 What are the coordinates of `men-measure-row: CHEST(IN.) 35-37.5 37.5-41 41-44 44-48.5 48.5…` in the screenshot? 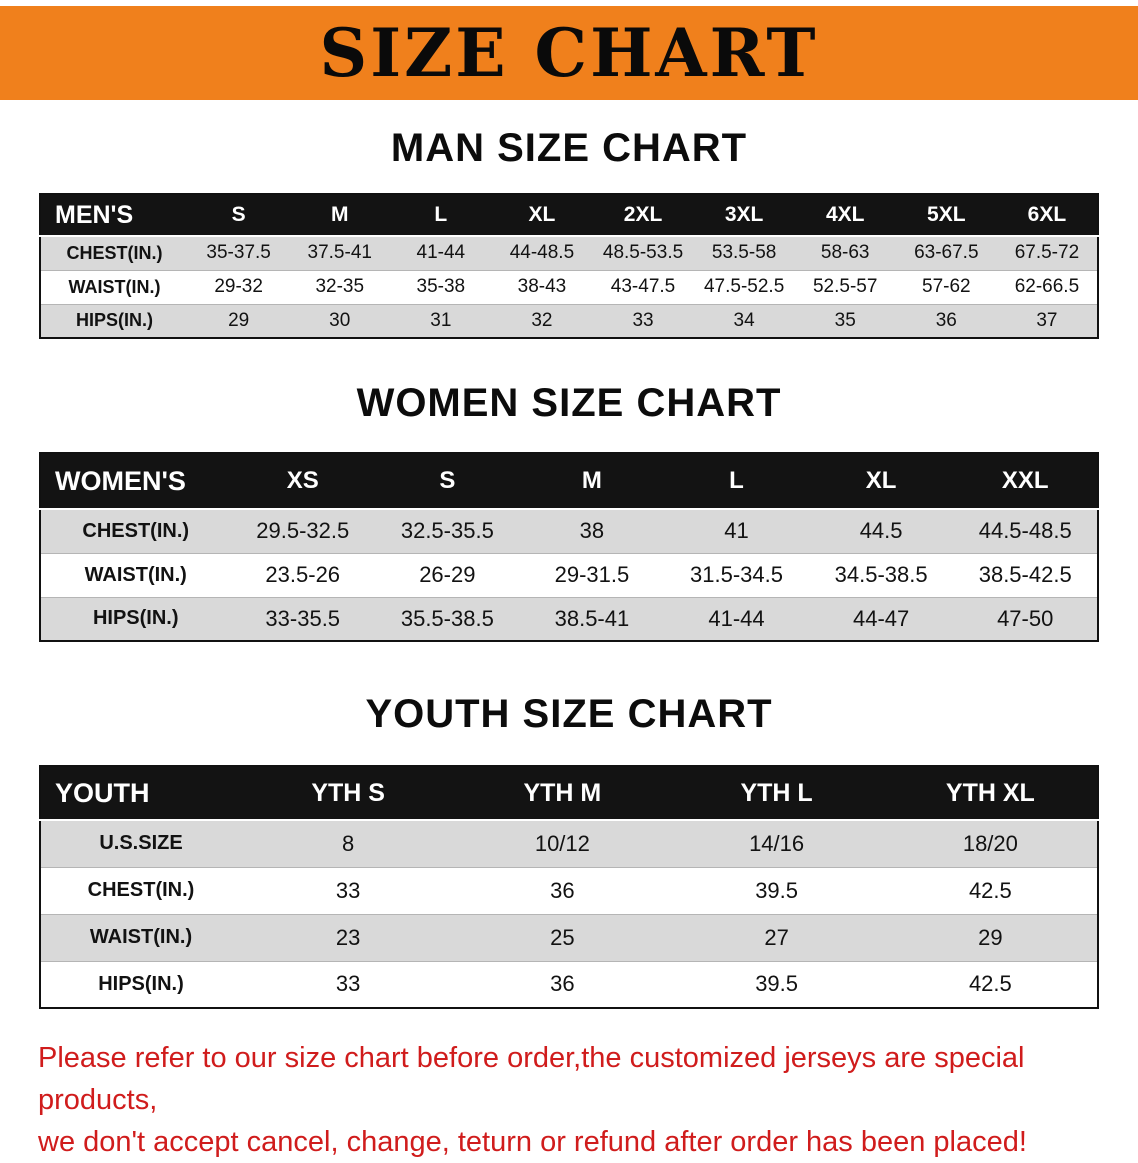 It's located at (569, 252).